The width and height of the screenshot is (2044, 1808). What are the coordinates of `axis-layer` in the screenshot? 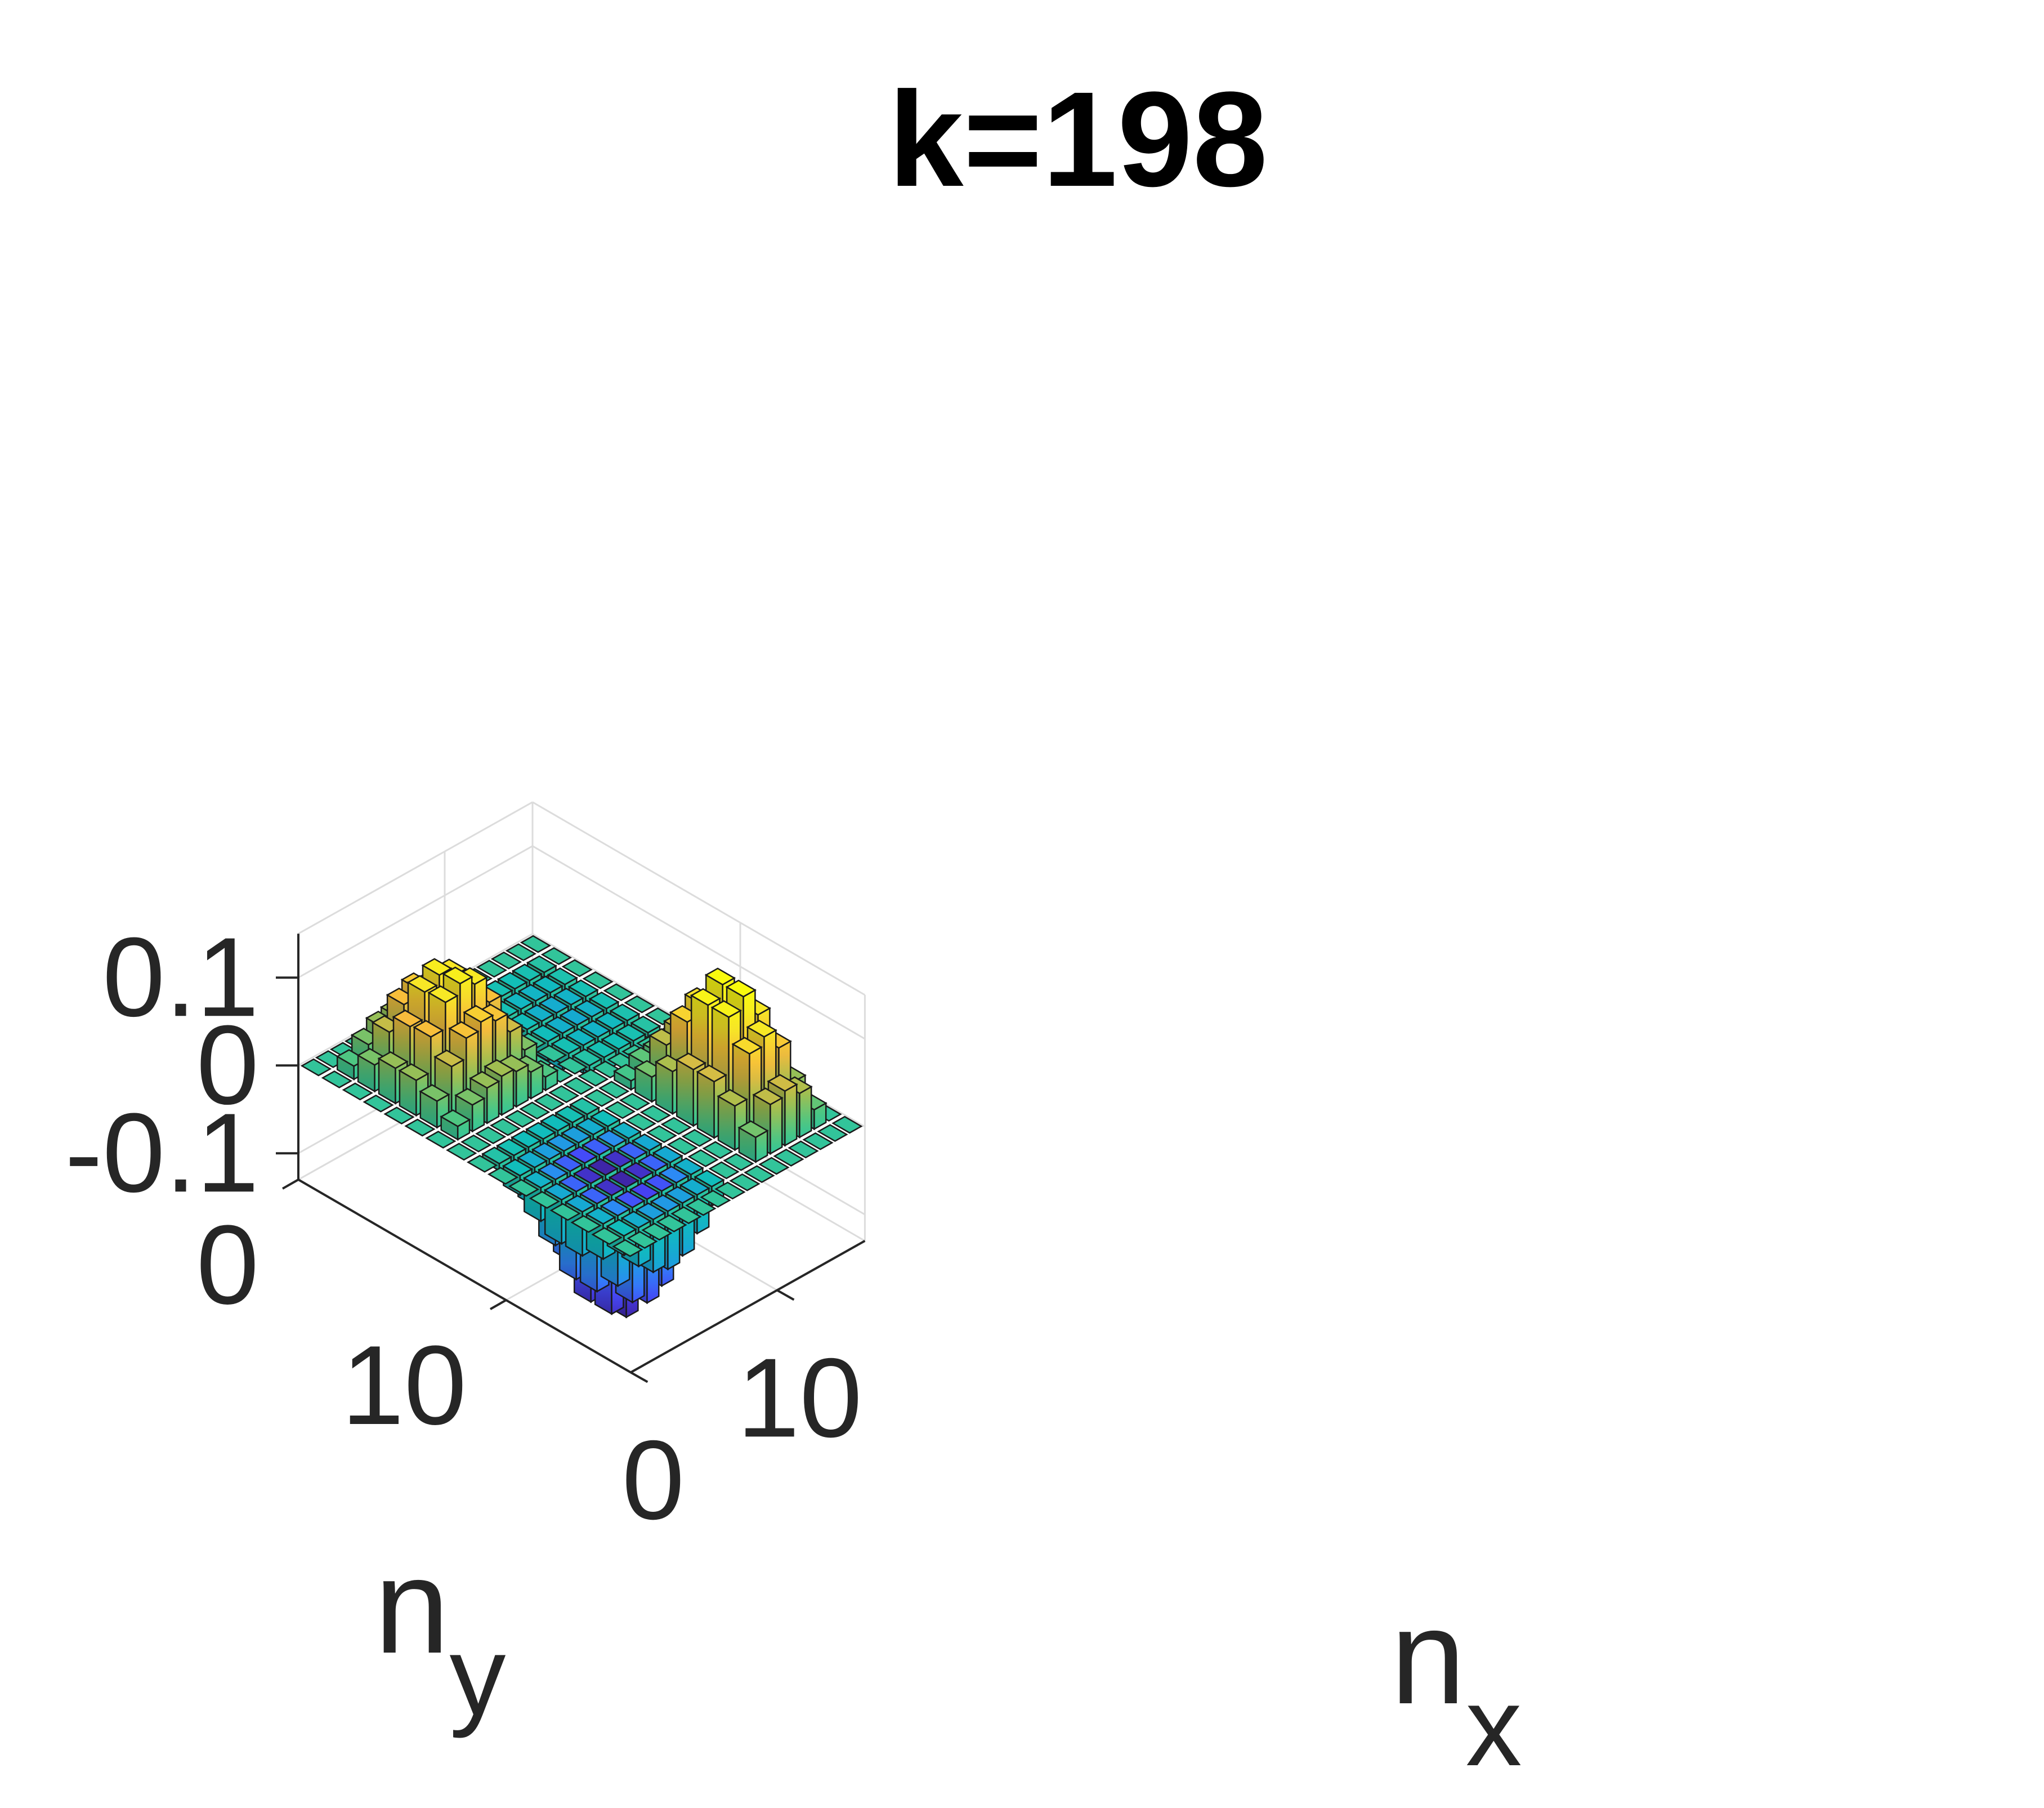 It's located at (571, 1158).